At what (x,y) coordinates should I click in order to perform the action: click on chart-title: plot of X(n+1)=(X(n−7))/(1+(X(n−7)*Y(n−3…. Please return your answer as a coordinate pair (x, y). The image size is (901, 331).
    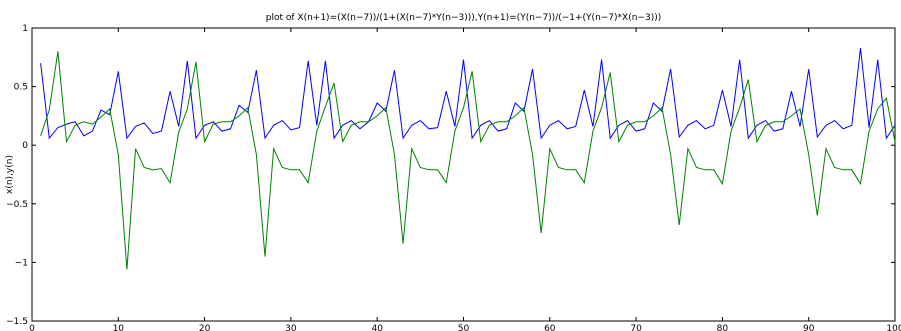
    Looking at the image, I should click on (463, 18).